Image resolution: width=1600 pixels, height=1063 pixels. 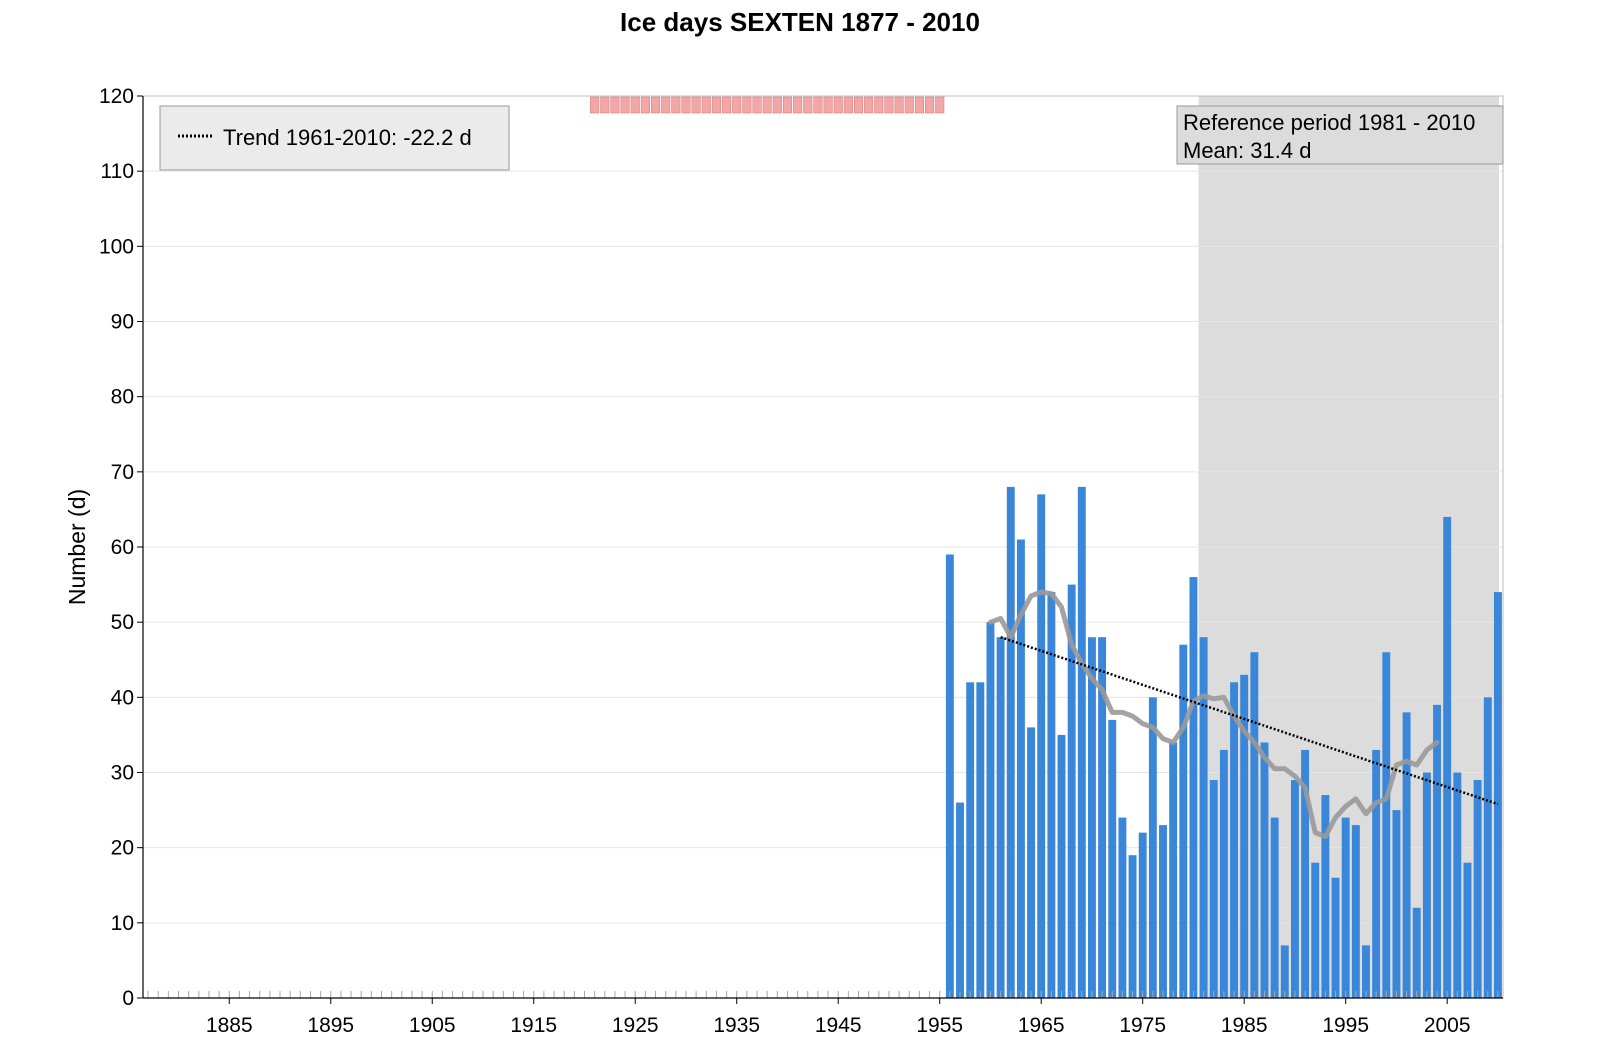 What do you see at coordinates (122, 697) in the screenshot?
I see `y-tick-label: 40` at bounding box center [122, 697].